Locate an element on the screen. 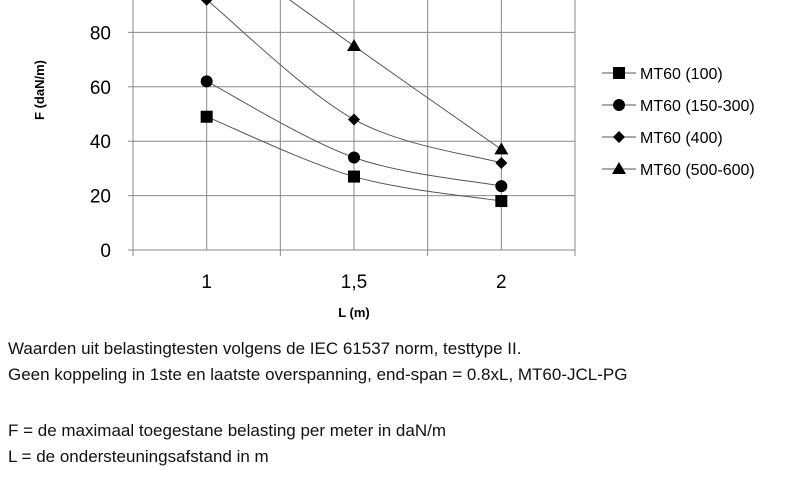 Image resolution: width=800 pixels, height=485 pixels. series-square is located at coordinates (354, 159).